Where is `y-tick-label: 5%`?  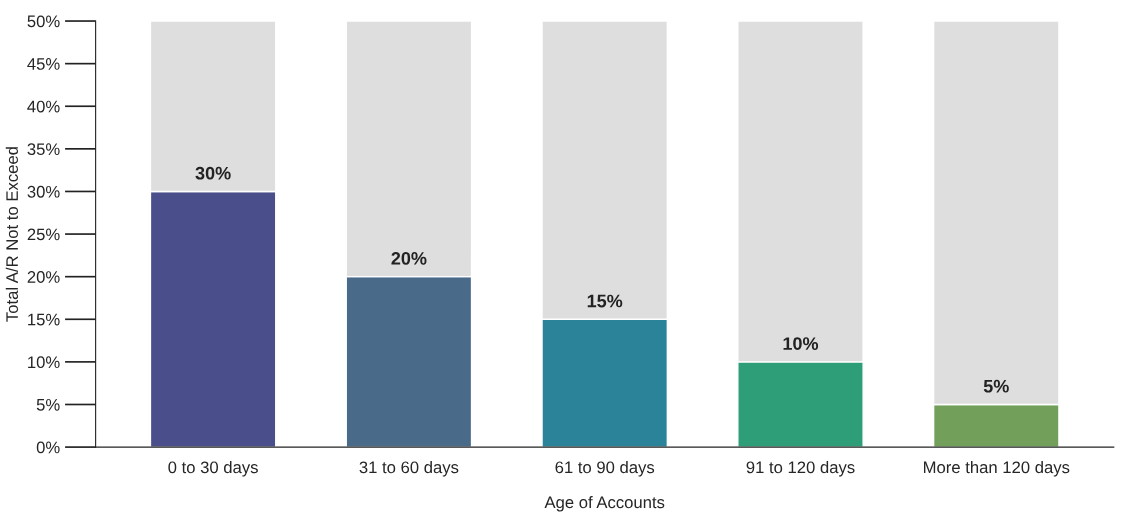 y-tick-label: 5% is located at coordinates (48, 404).